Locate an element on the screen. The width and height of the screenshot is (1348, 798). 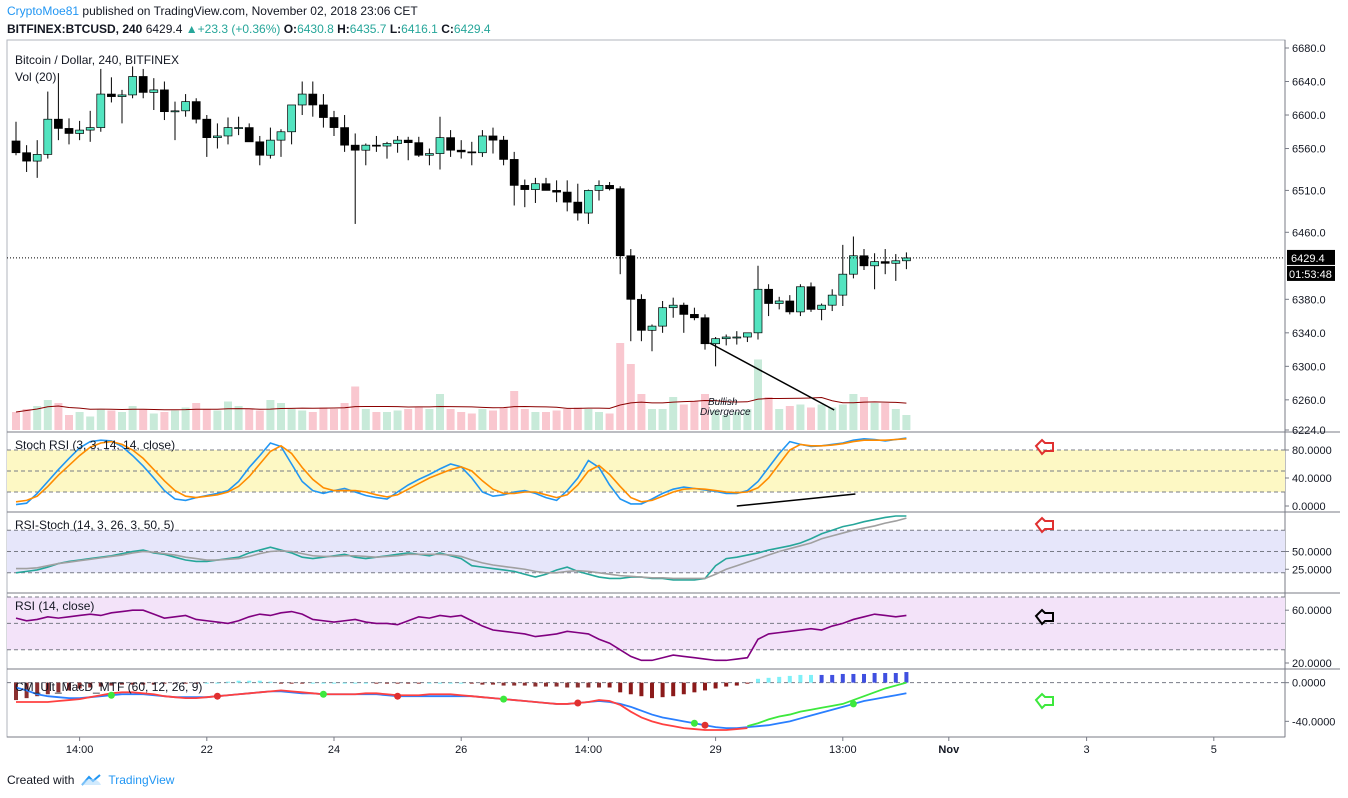
created-with-label: Created with is located at coordinates (41, 780).